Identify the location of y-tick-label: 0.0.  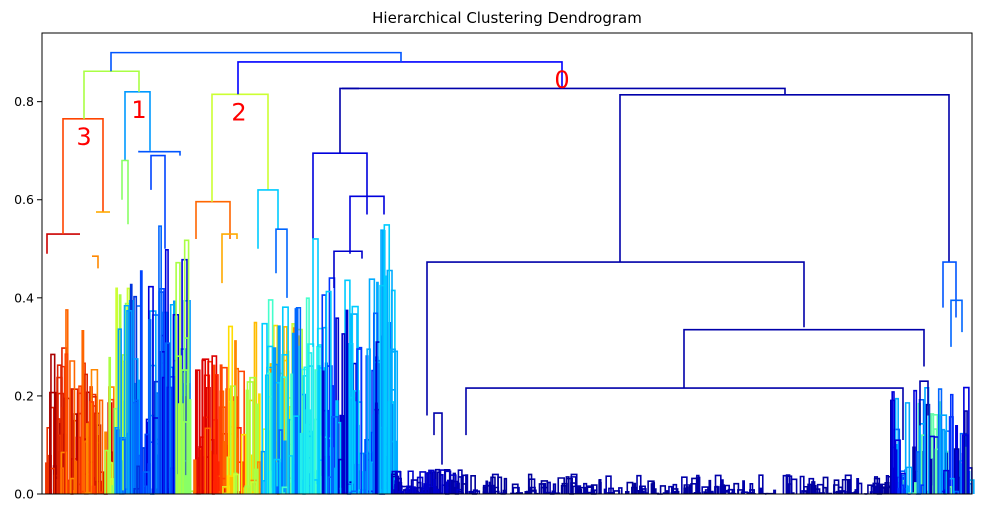
(24, 494).